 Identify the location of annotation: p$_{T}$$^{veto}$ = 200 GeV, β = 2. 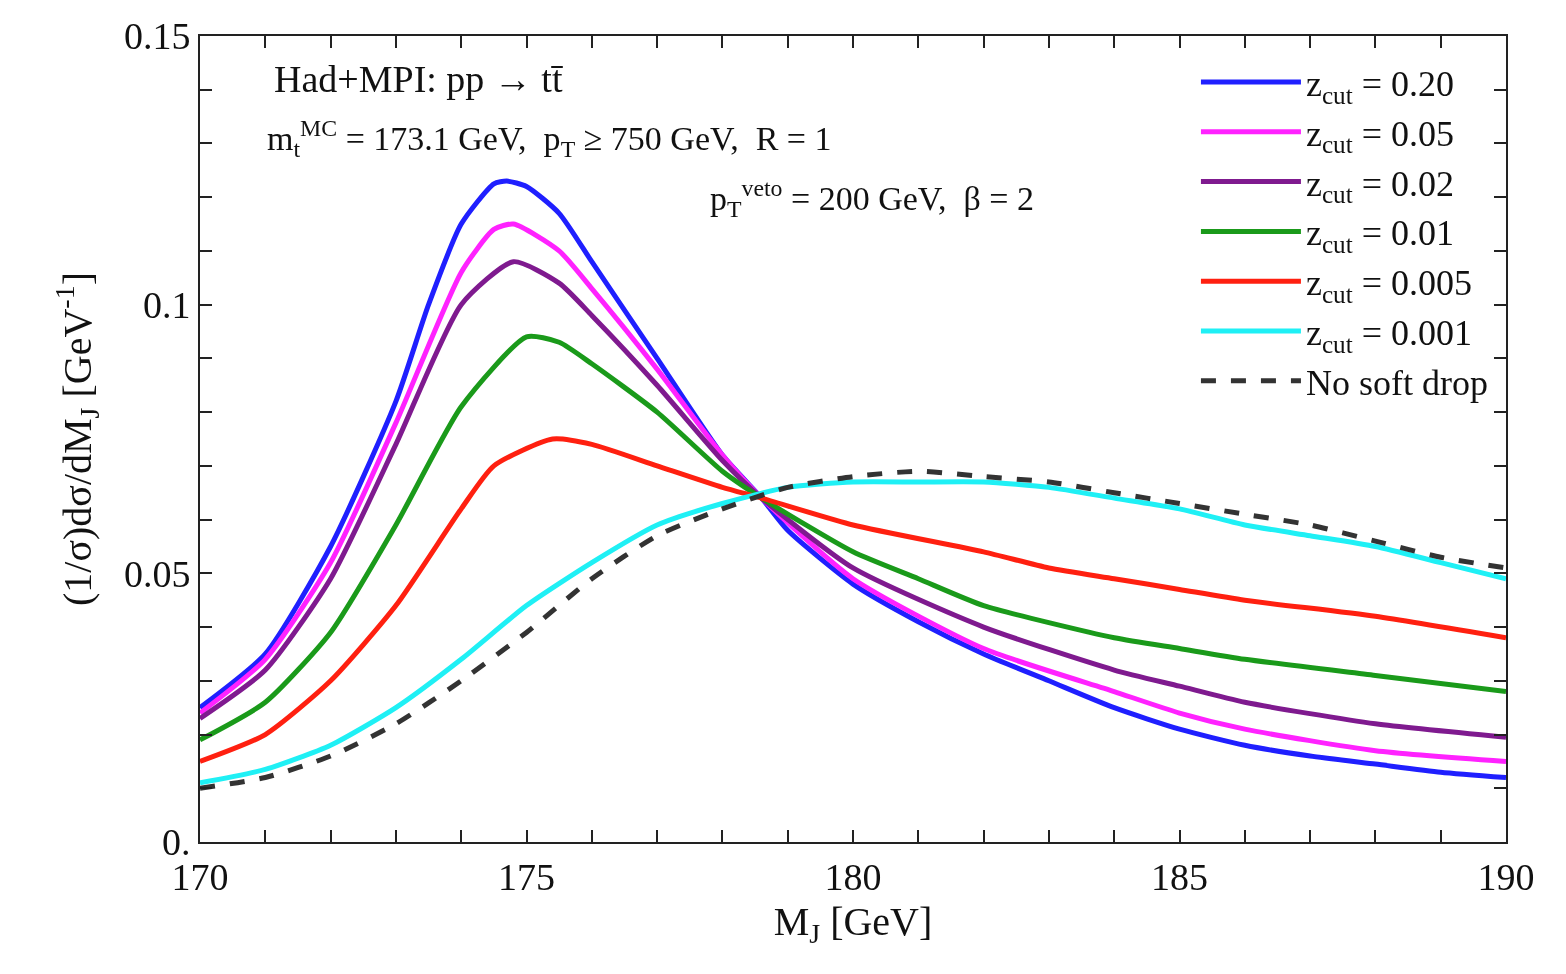
(872, 199).